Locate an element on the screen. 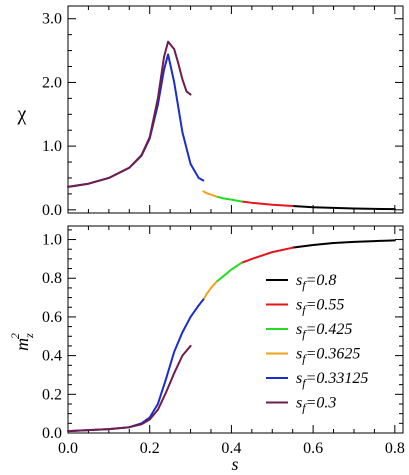 The image size is (409, 475). ylabel-m-sup: 2 is located at coordinates (15, 336).